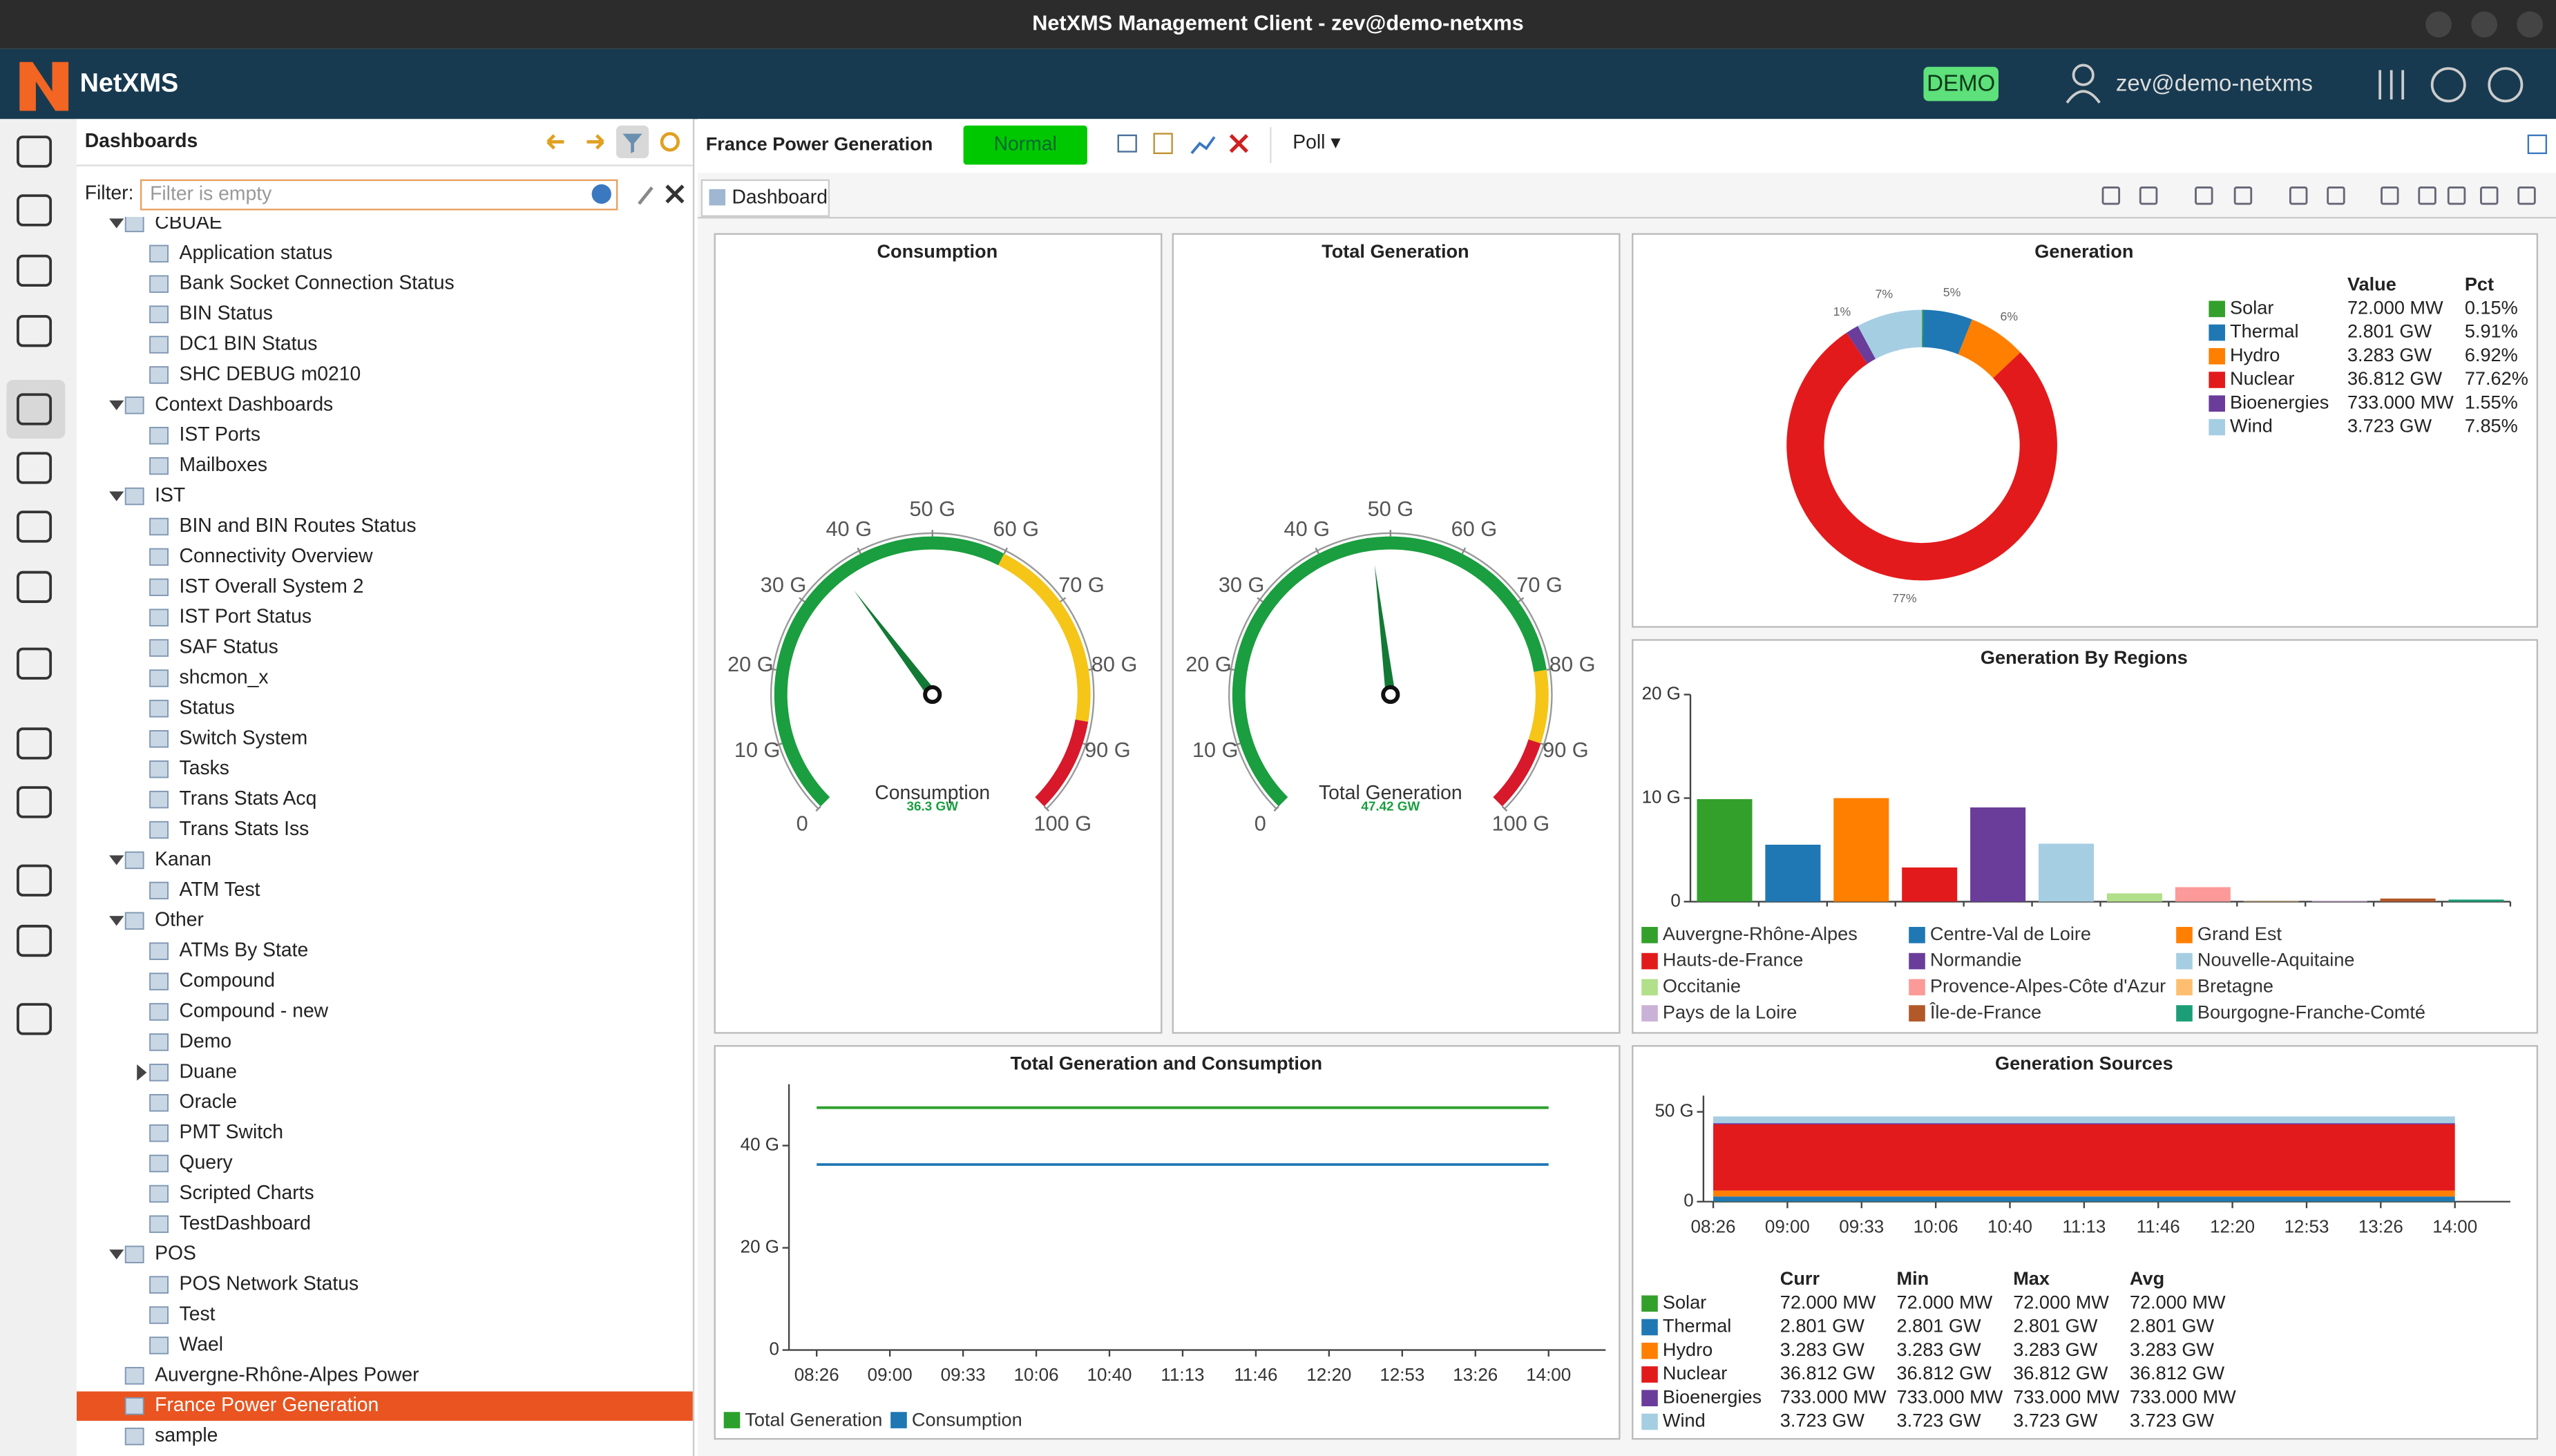 This screenshot has height=1456, width=2556. Describe the element at coordinates (2484, 24) in the screenshot. I see `maximize-button` at that location.